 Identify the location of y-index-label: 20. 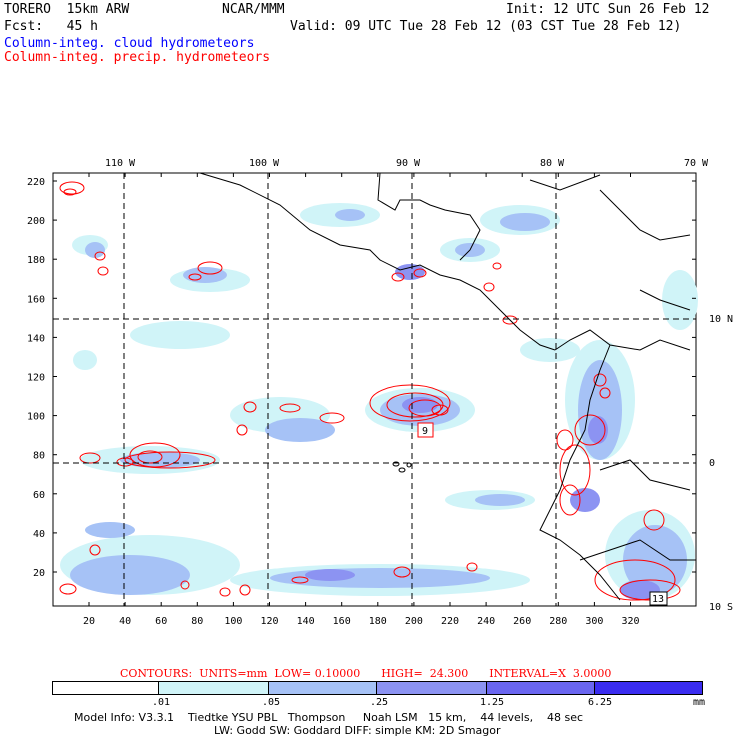
(39, 573).